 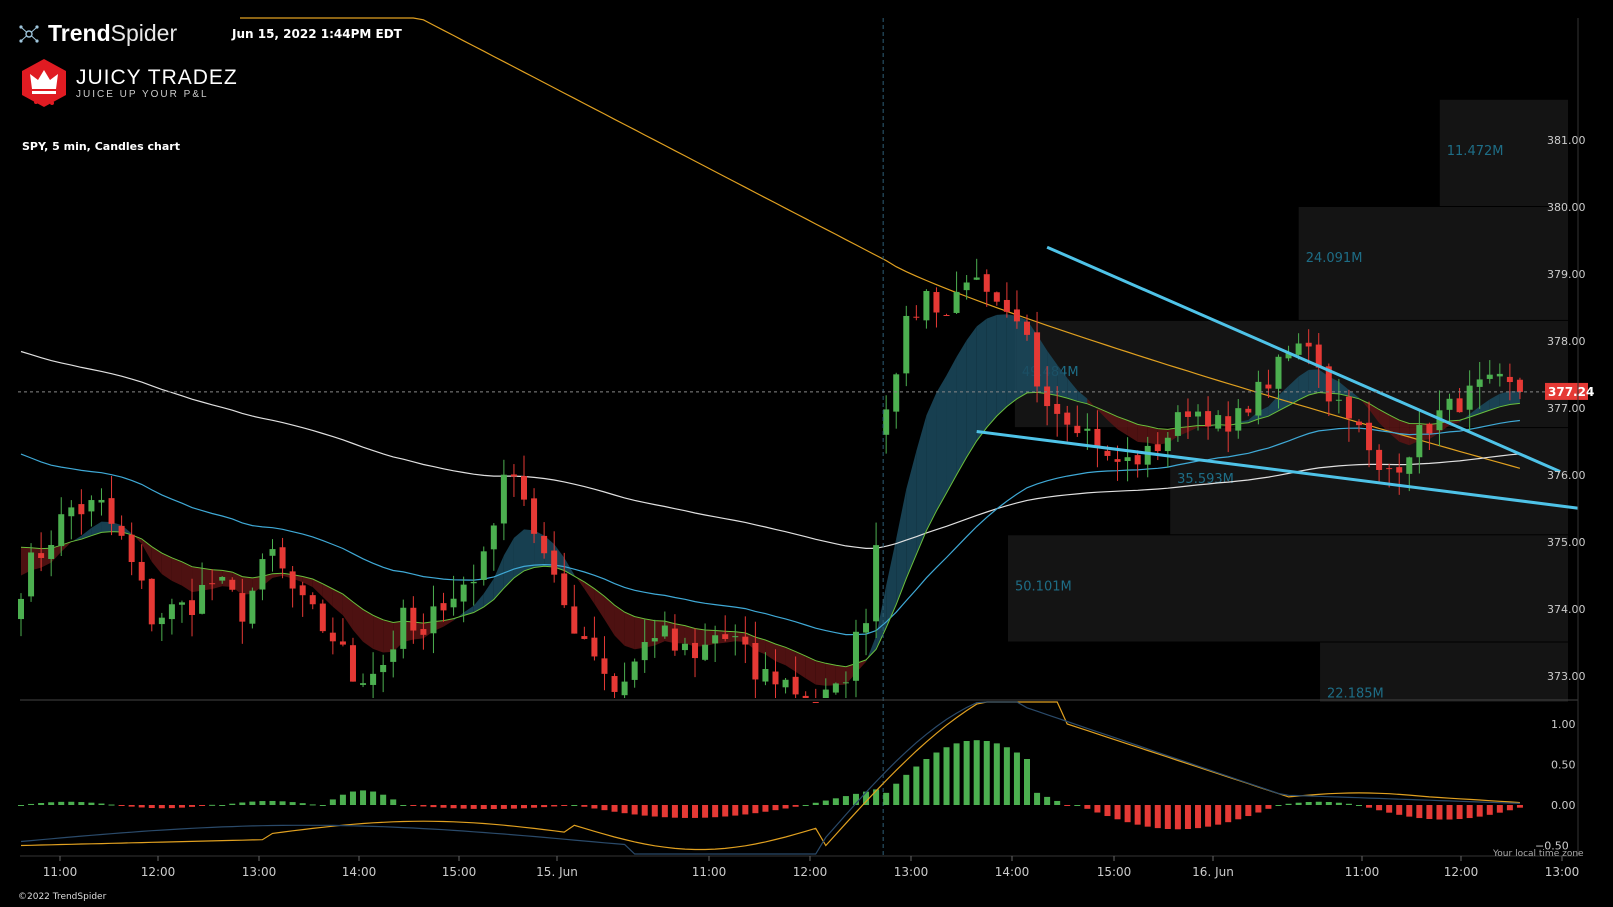 What do you see at coordinates (1278, 469) in the screenshot?
I see `trendline-lower` at bounding box center [1278, 469].